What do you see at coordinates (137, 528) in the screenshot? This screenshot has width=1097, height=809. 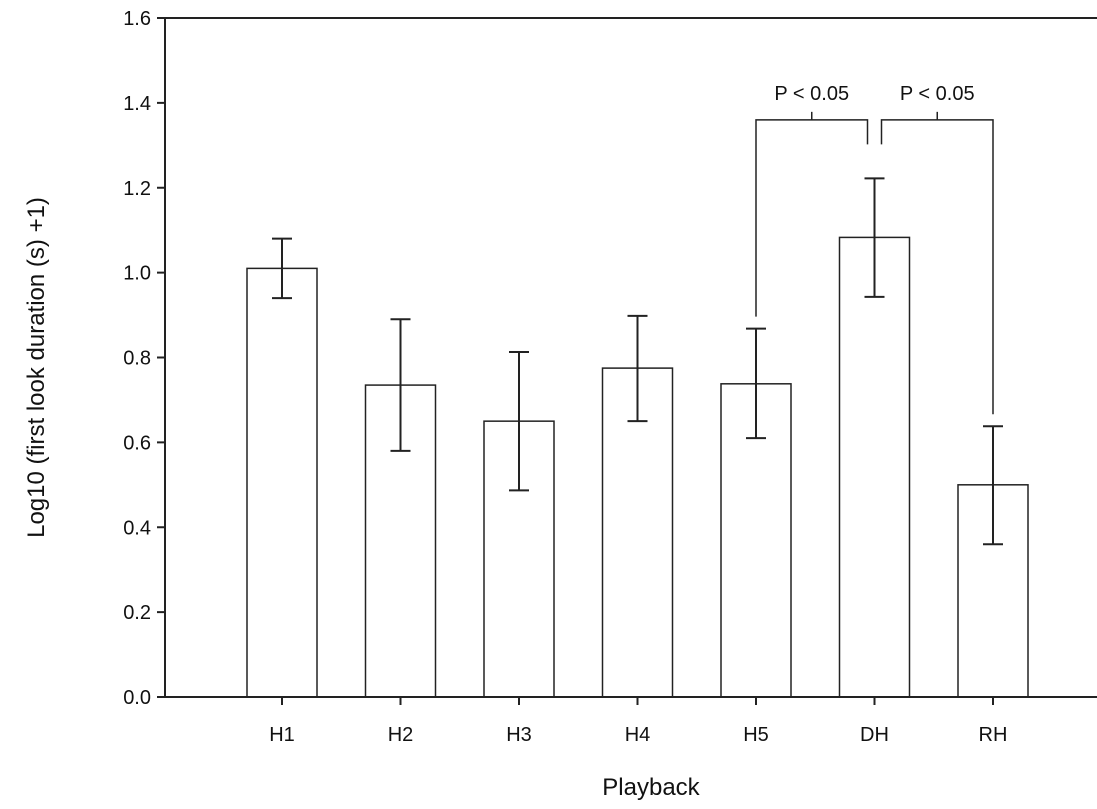 I see `y-tick-label: 0.4` at bounding box center [137, 528].